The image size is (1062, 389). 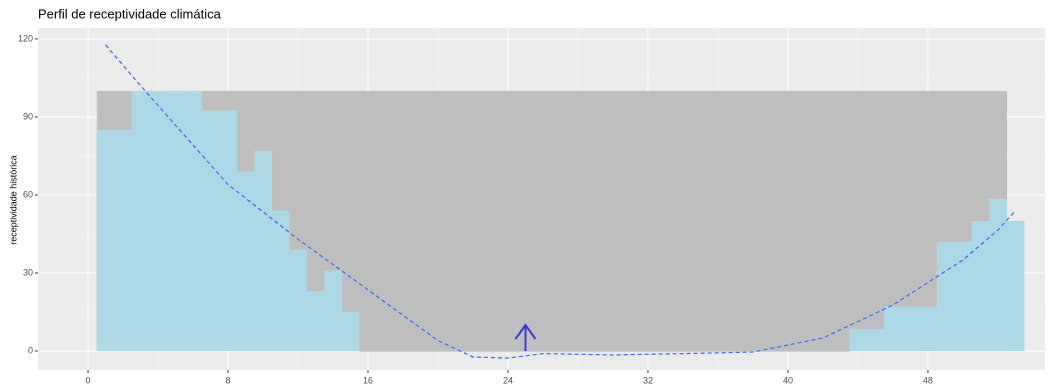 What do you see at coordinates (508, 380) in the screenshot?
I see `x-tick-label: 24` at bounding box center [508, 380].